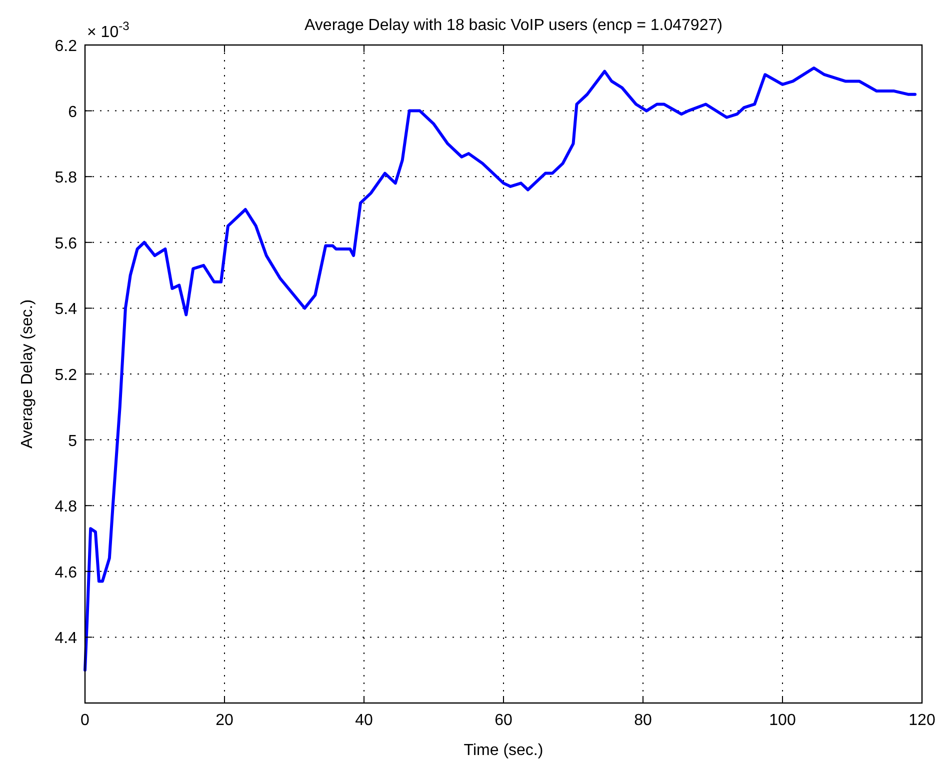  What do you see at coordinates (66, 375) in the screenshot?
I see `y-tick-label: 5.2` at bounding box center [66, 375].